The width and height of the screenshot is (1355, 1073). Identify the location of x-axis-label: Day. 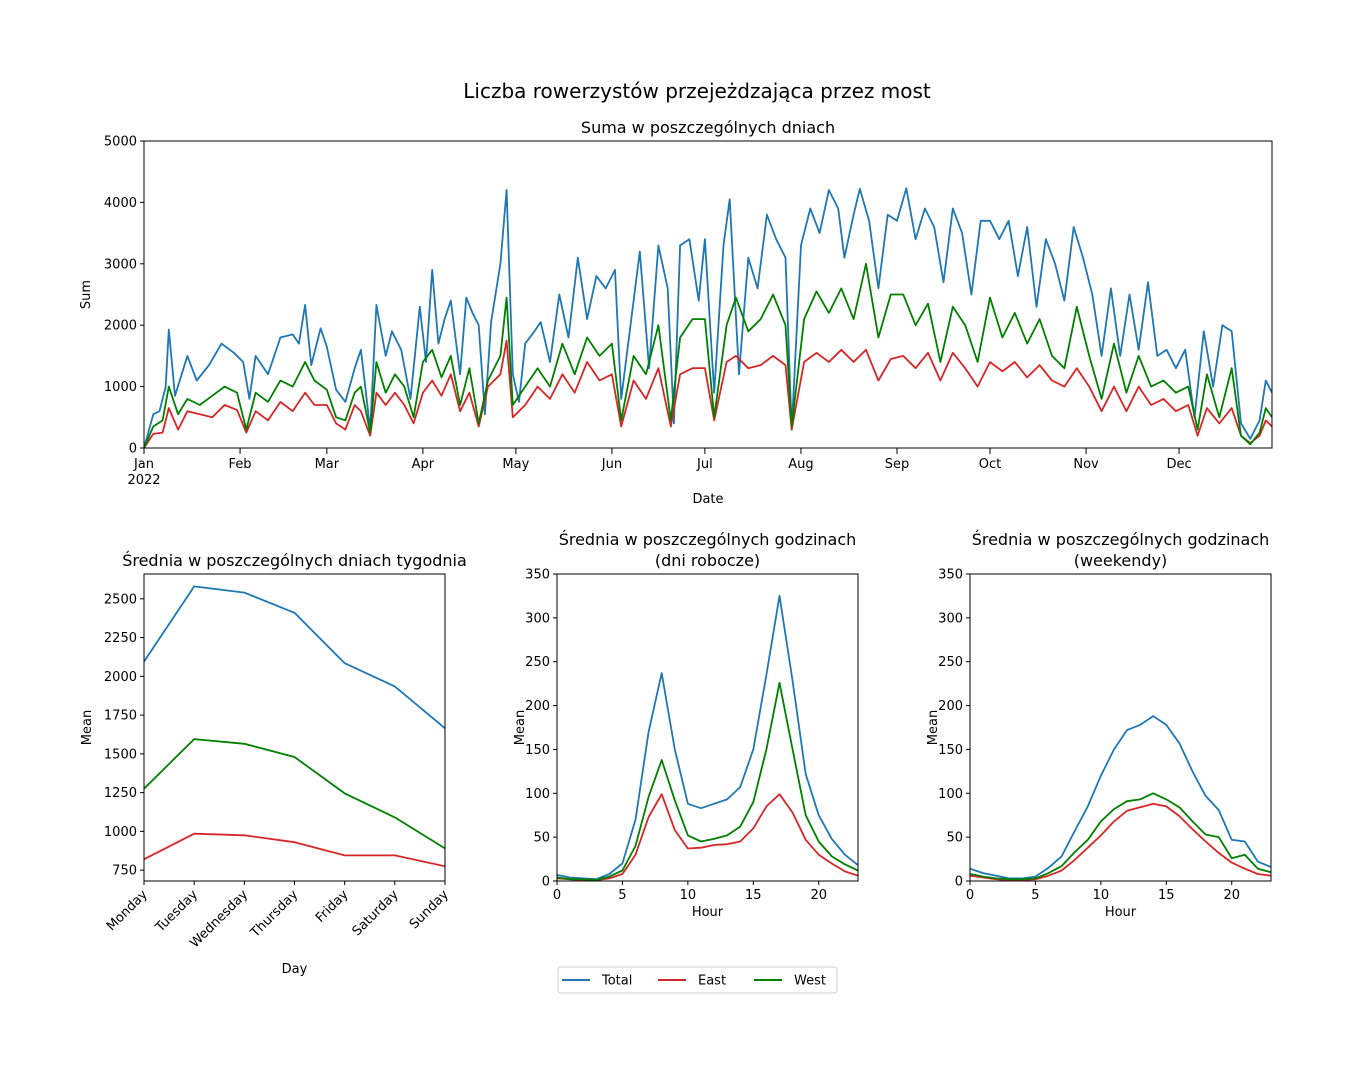
(295, 969).